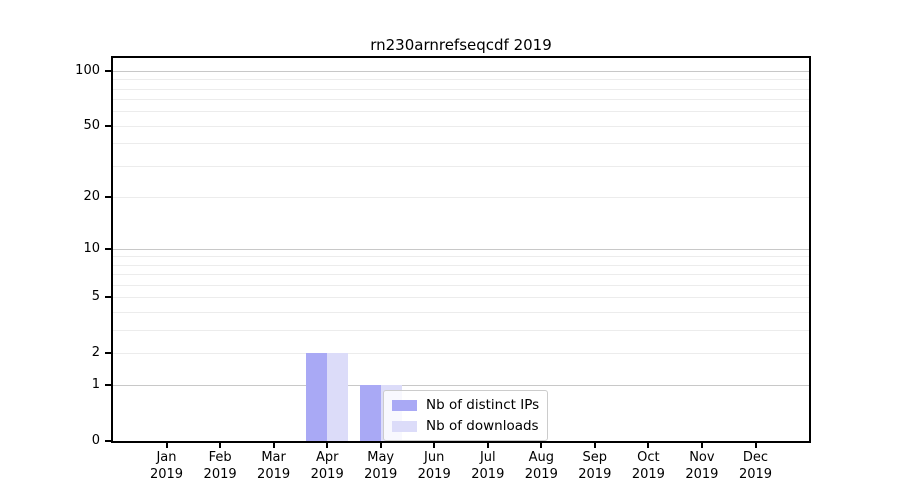  What do you see at coordinates (95, 352) in the screenshot?
I see `y-tick-label: 2` at bounding box center [95, 352].